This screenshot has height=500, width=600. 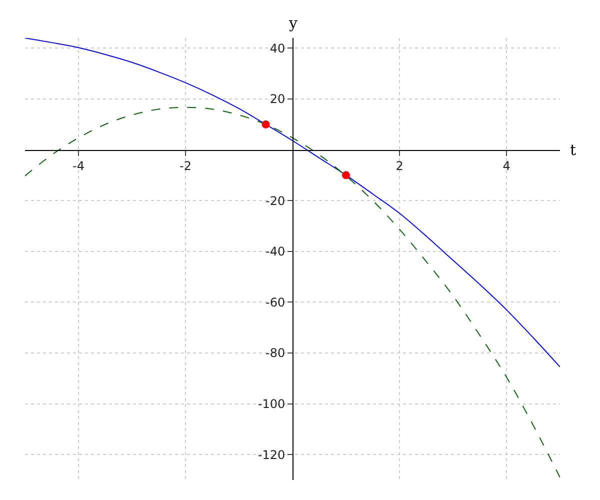 What do you see at coordinates (275, 251) in the screenshot?
I see `y-tick-label: -40` at bounding box center [275, 251].